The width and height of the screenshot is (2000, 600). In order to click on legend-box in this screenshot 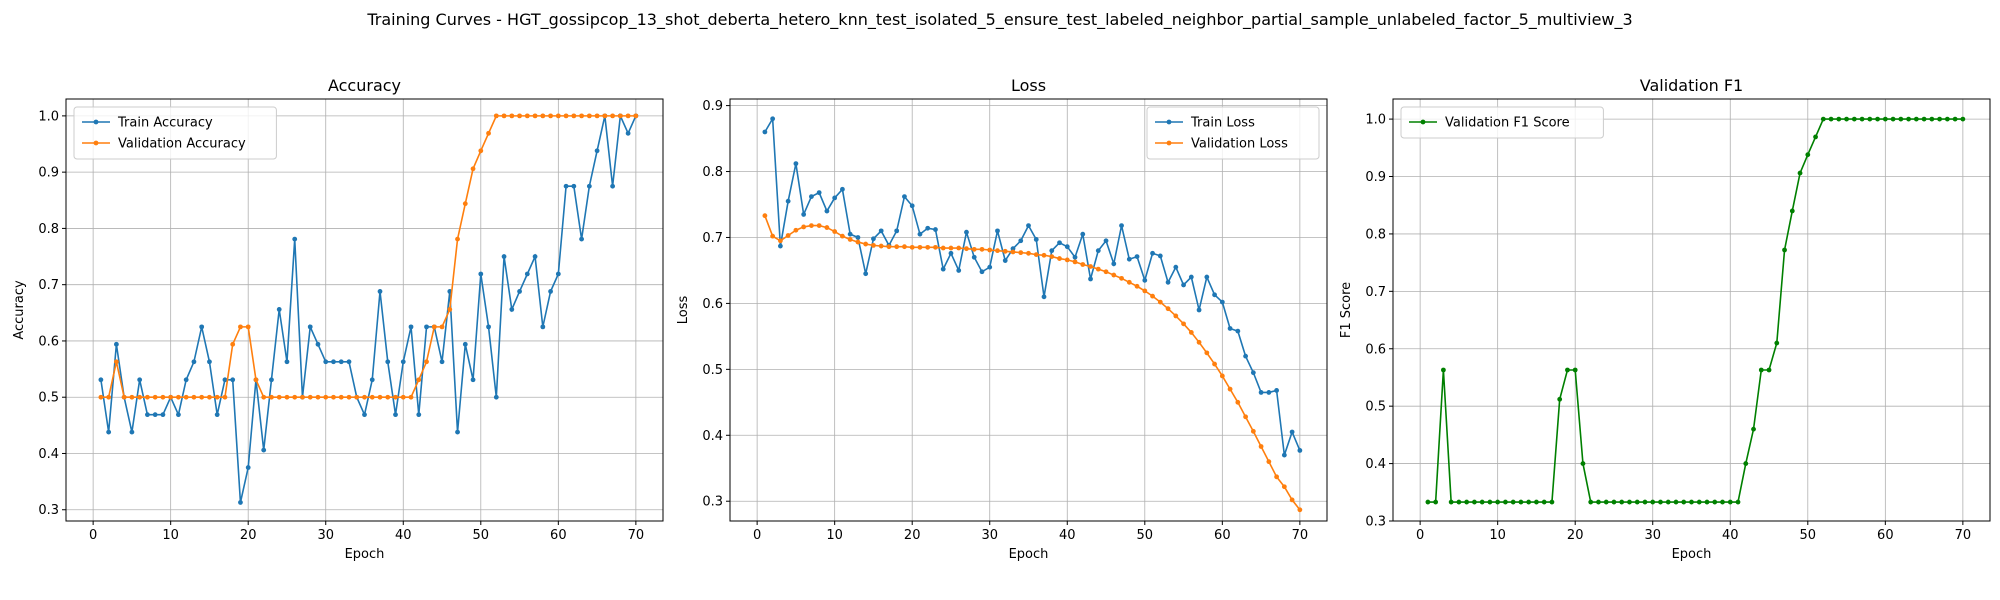, I will do `click(1233, 133)`.